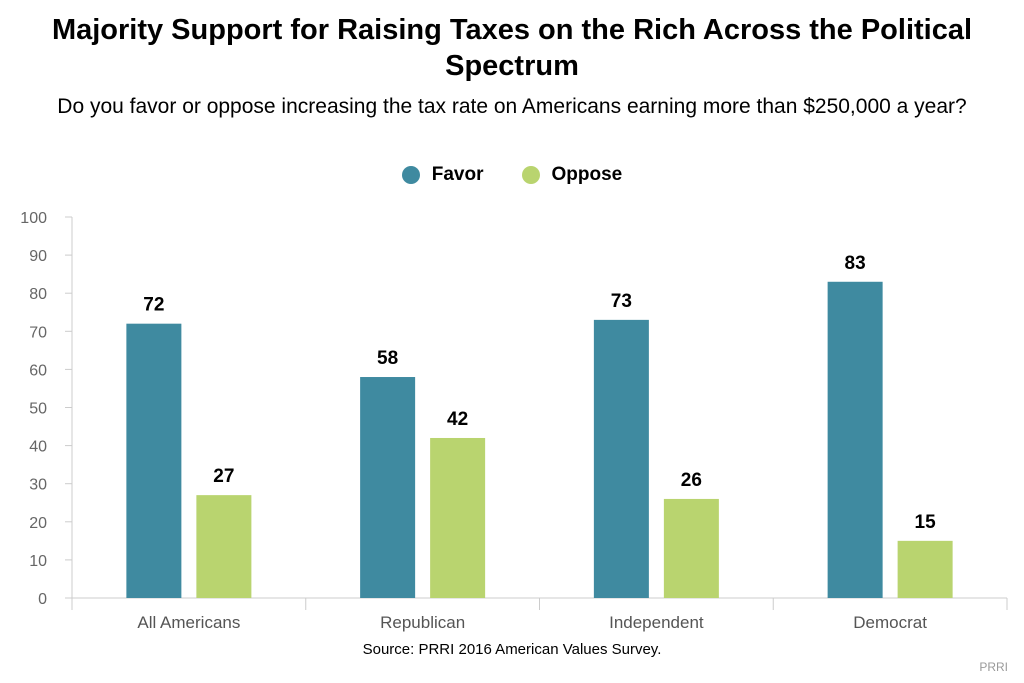  I want to click on bar-oppose-democrat, so click(925, 569).